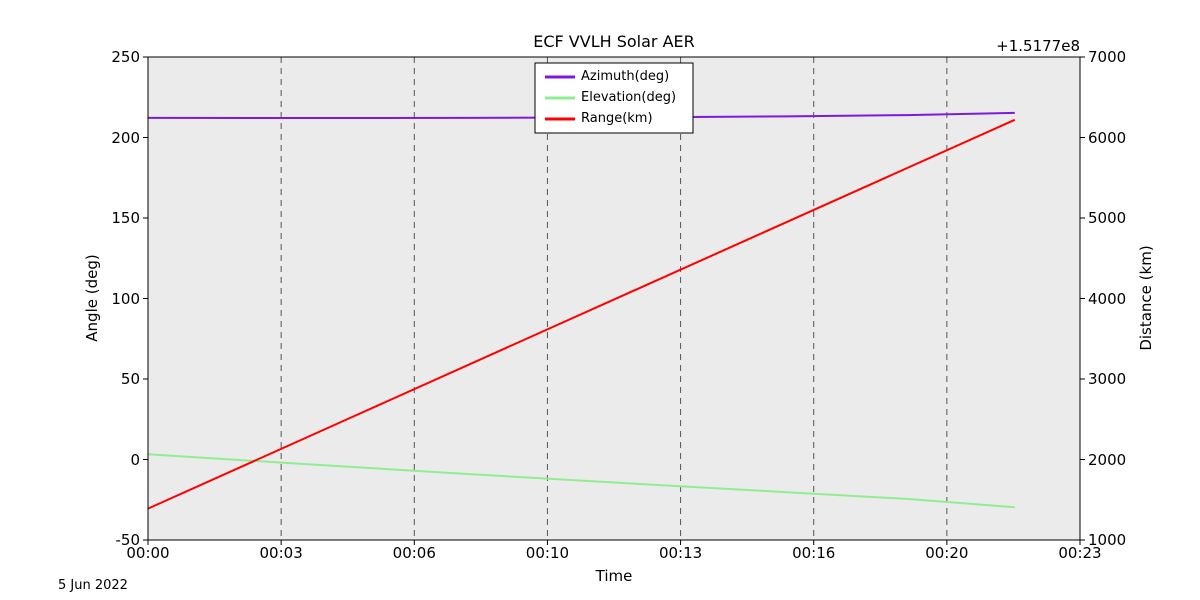 This screenshot has width=1200, height=600. I want to click on x-tick-label: 00:13, so click(680, 553).